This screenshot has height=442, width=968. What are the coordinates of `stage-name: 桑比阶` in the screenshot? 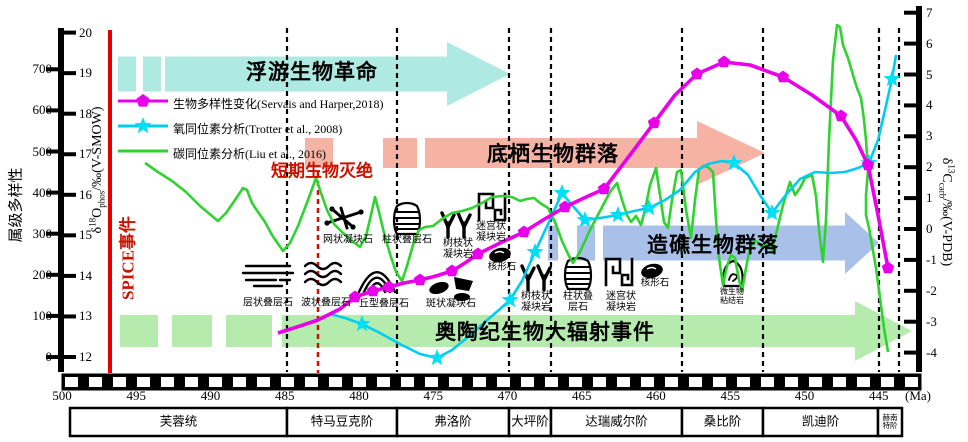 It's located at (722, 421).